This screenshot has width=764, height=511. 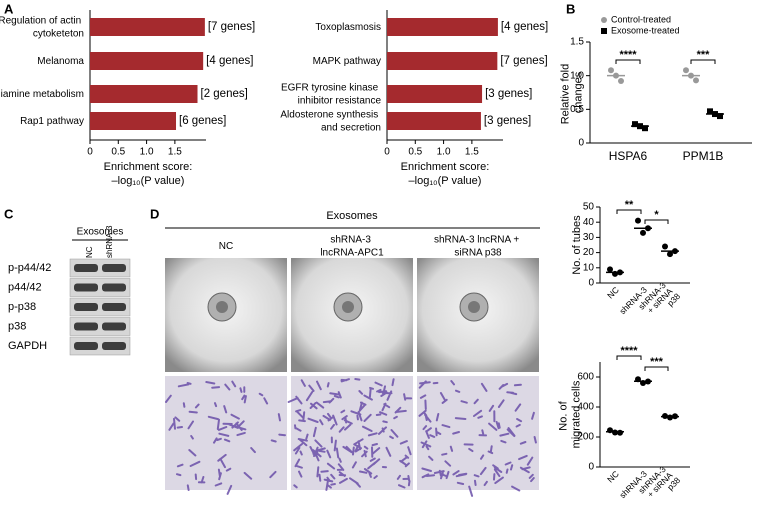 What do you see at coordinates (89, 252) in the screenshot?
I see `lane-label: NC` at bounding box center [89, 252].